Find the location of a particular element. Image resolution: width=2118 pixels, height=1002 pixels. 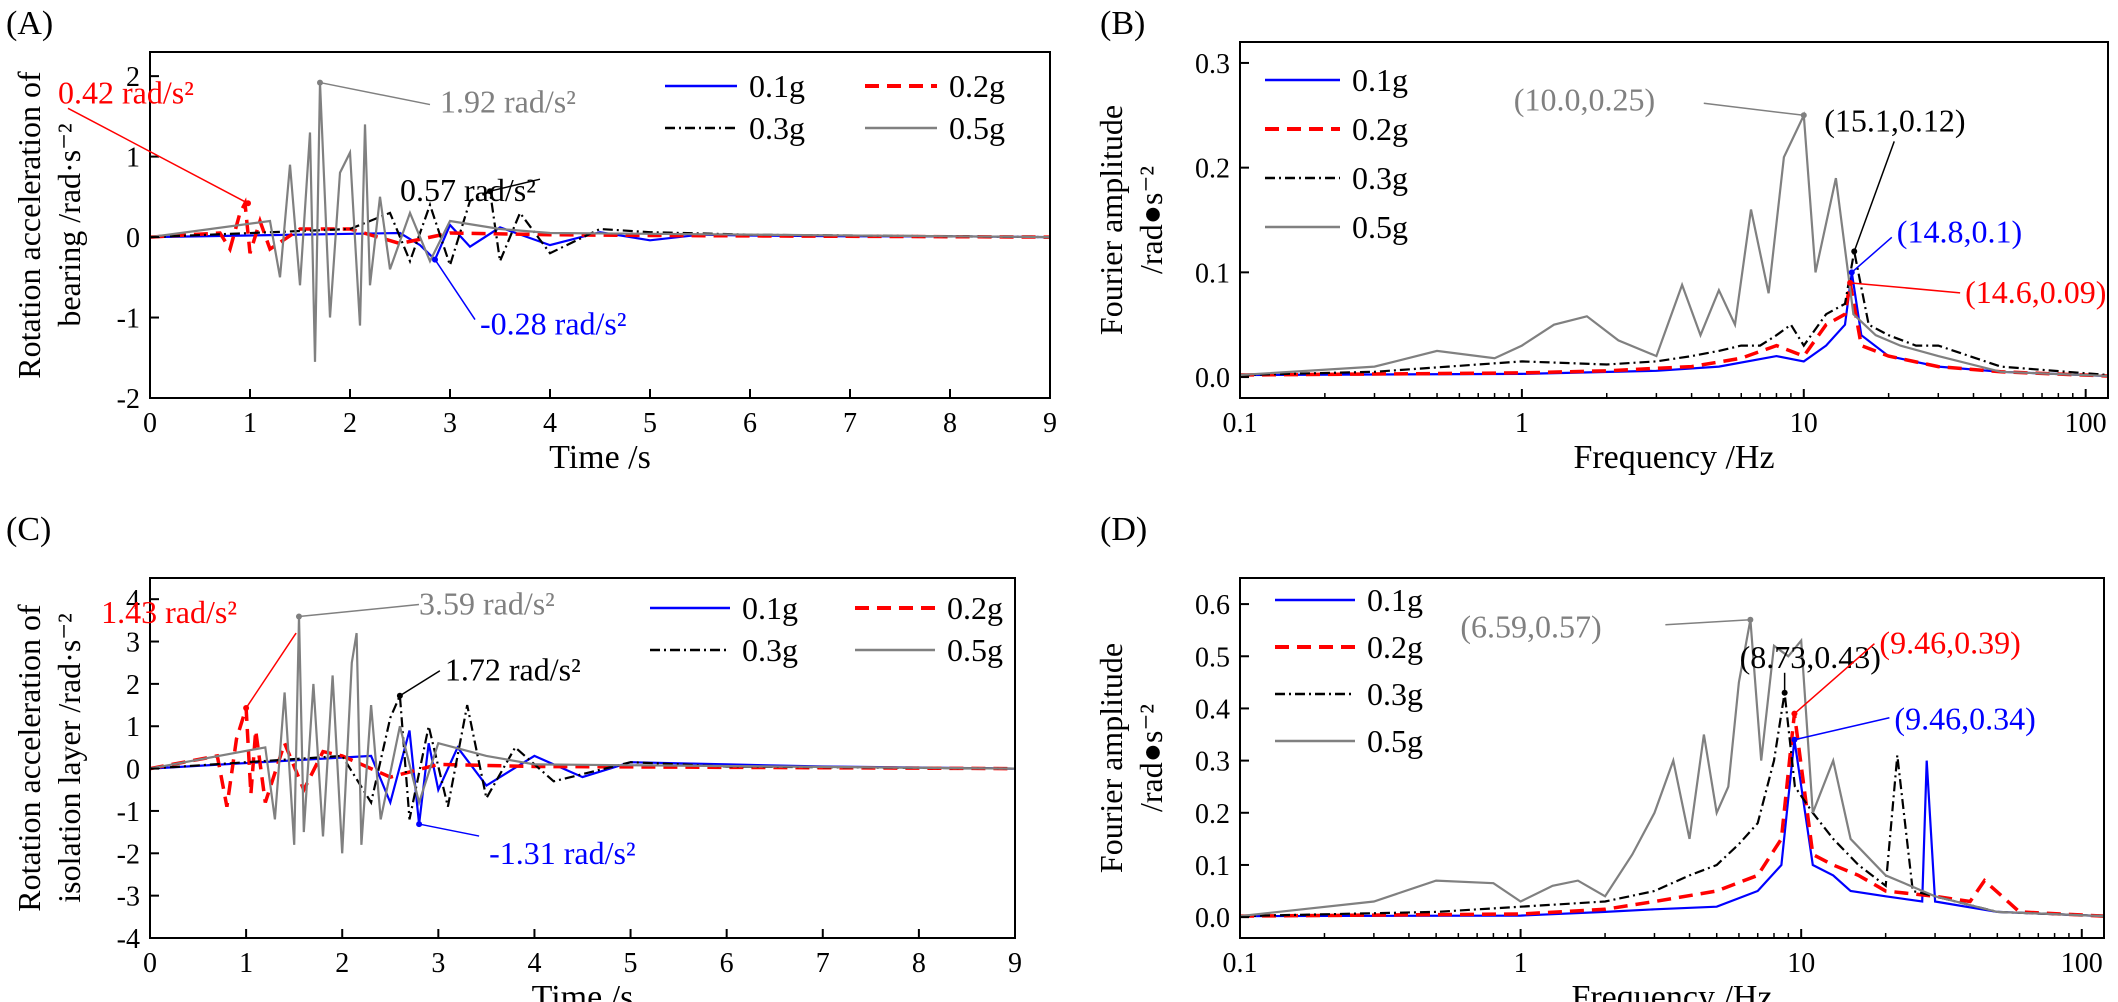

panel-label: (B) is located at coordinates (1122, 23).